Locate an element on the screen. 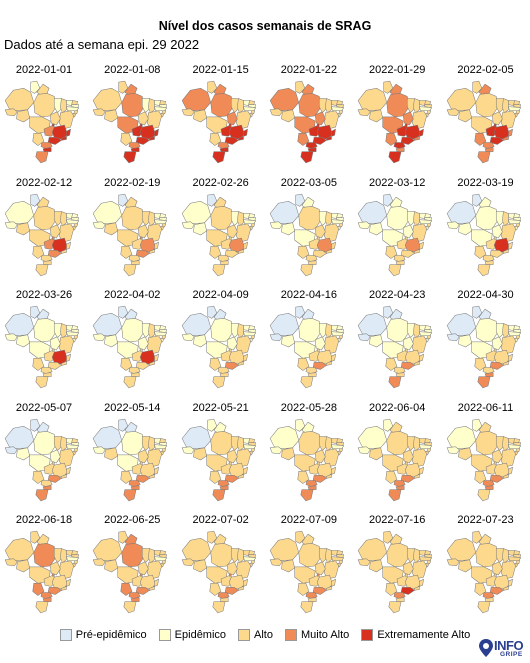  map-panel: 2022-04-09 is located at coordinates (221, 339).